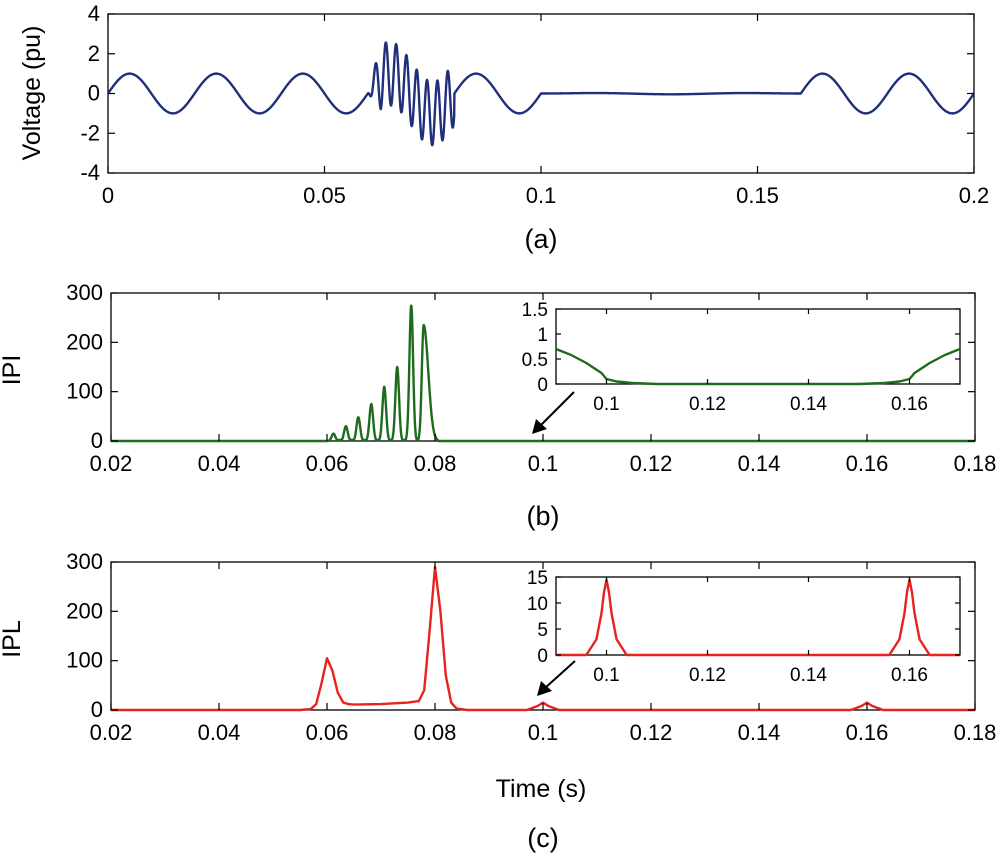 The height and width of the screenshot is (859, 1005). Describe the element at coordinates (84, 660) in the screenshot. I see `ipl-ytick-label: 100` at that location.